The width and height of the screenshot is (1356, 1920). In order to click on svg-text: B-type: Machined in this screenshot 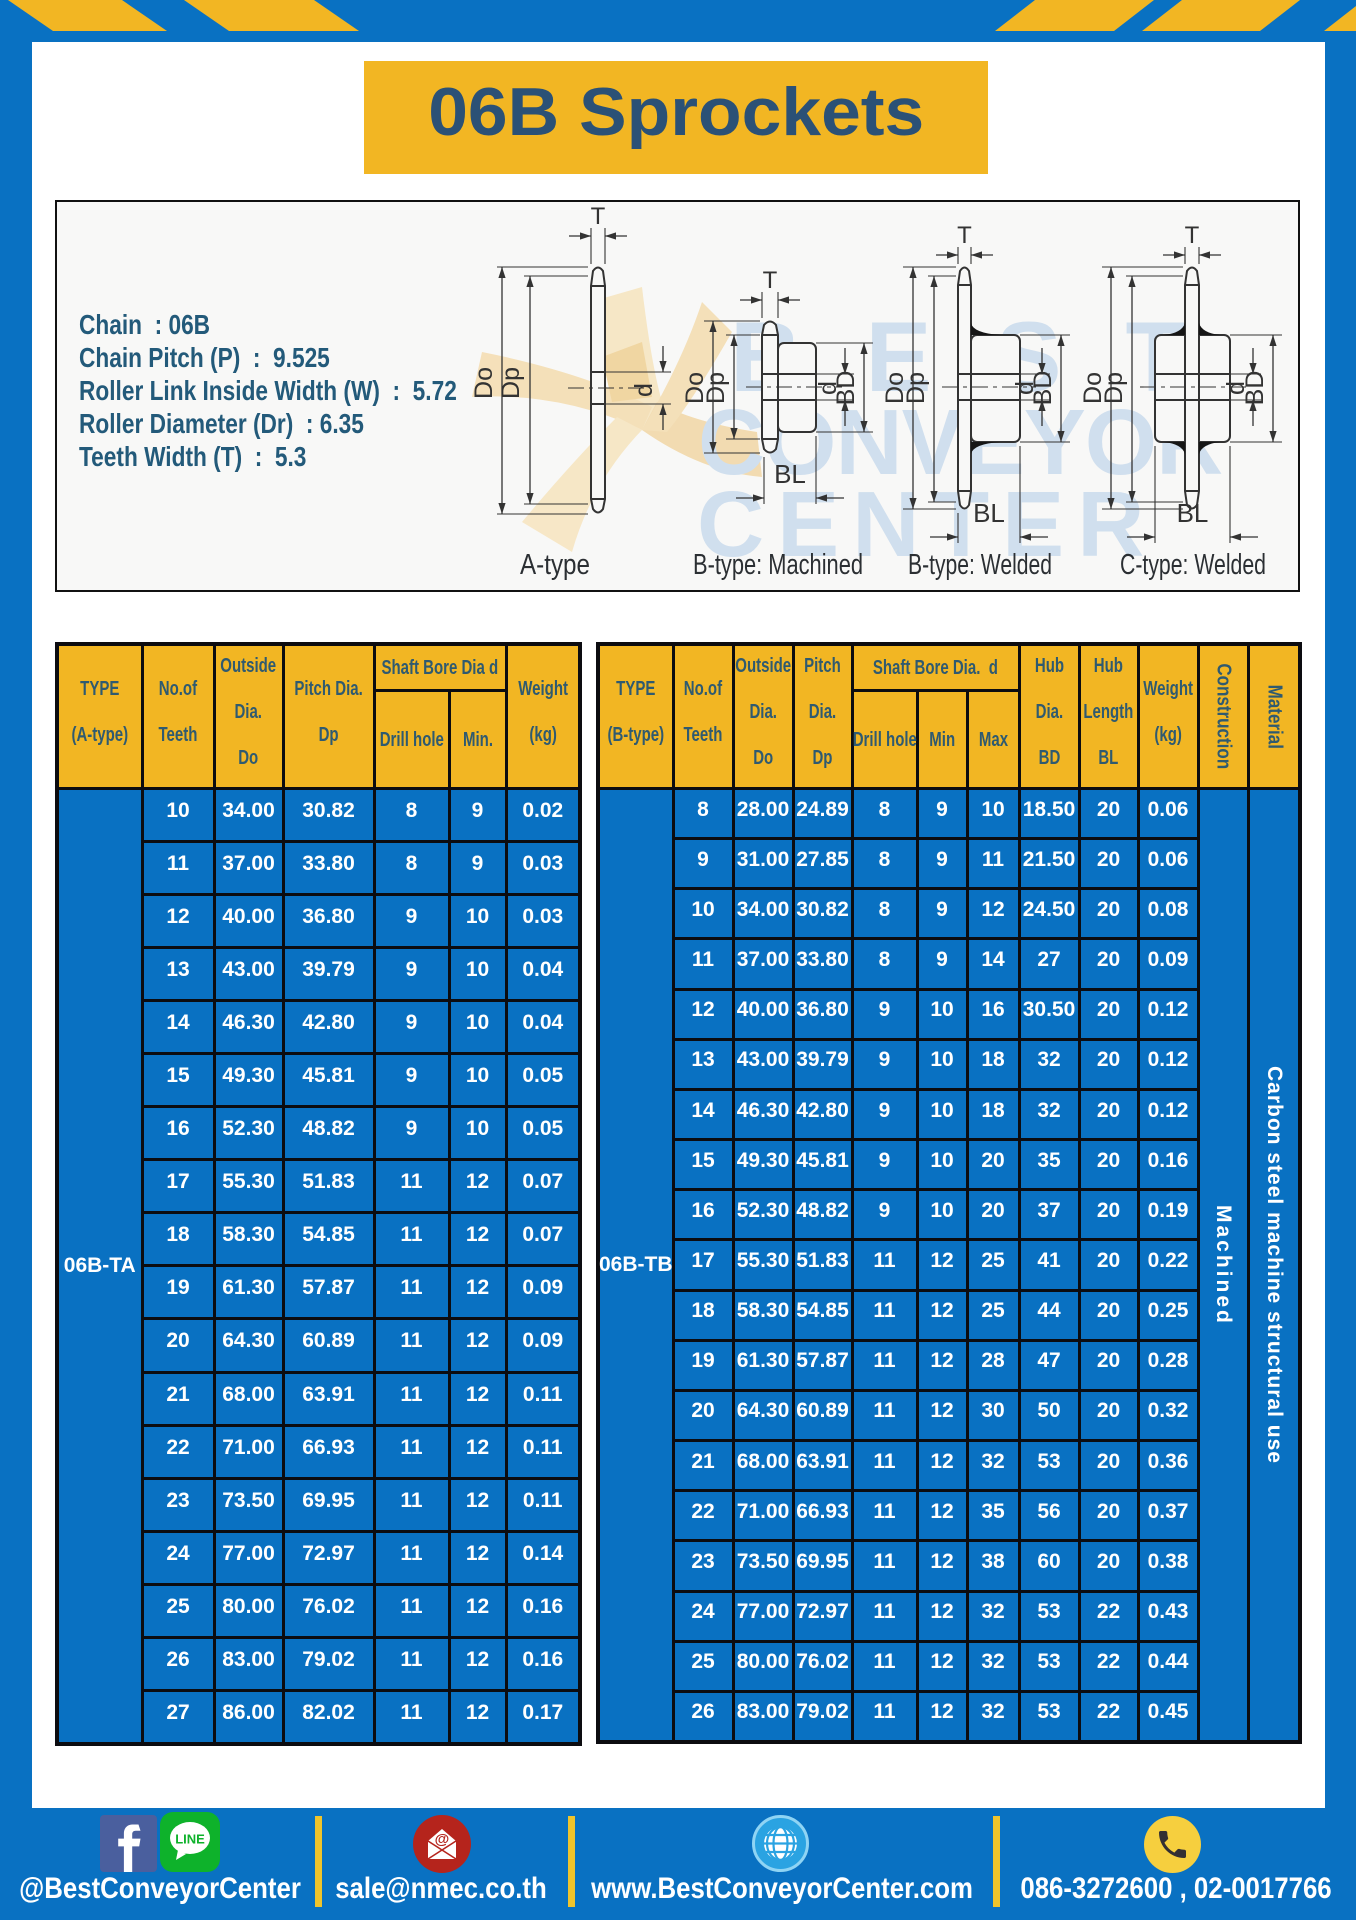, I will do `click(778, 565)`.